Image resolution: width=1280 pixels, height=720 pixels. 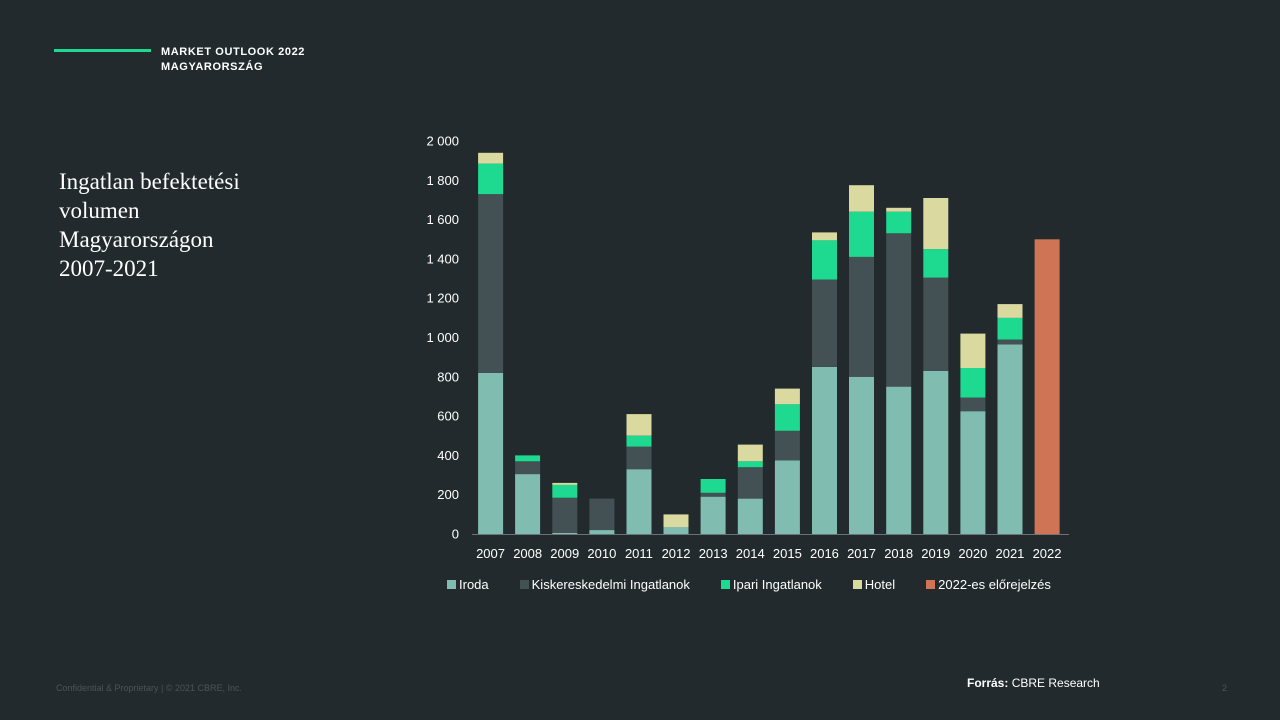 I want to click on y-tick-label: 200, so click(x=448, y=494).